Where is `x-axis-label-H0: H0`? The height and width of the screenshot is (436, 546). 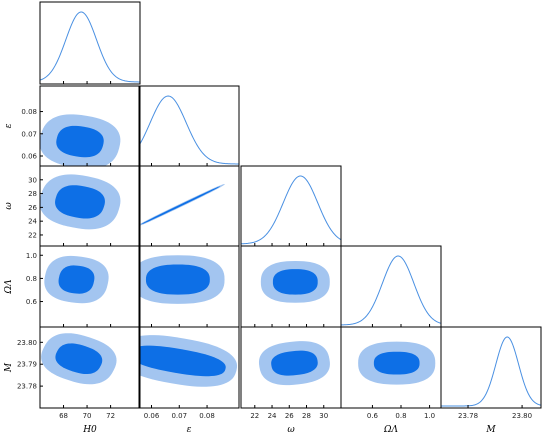 x-axis-label-H0: H0 is located at coordinates (89, 430).